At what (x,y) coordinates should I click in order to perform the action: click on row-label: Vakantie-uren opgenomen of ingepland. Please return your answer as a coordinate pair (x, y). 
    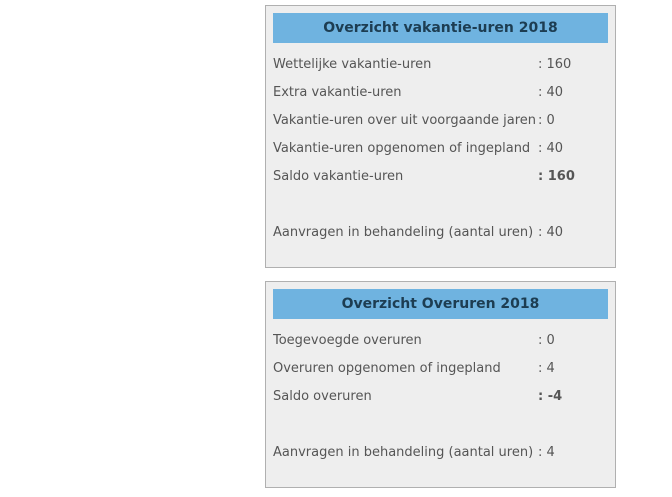
    Looking at the image, I should click on (402, 148).